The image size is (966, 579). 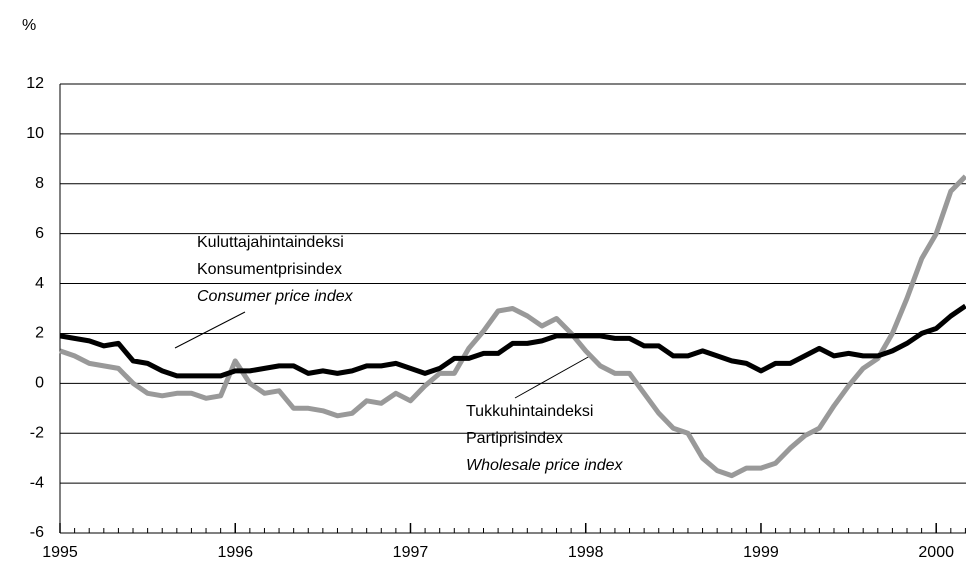 I want to click on y-tick-label: 0, so click(x=39, y=383).